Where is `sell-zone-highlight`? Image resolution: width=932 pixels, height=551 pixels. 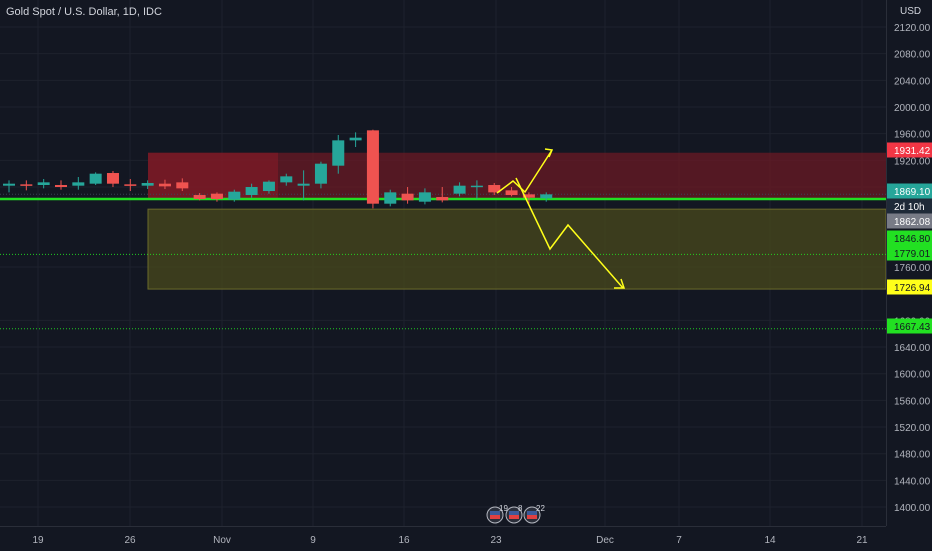 sell-zone-highlight is located at coordinates (213, 175).